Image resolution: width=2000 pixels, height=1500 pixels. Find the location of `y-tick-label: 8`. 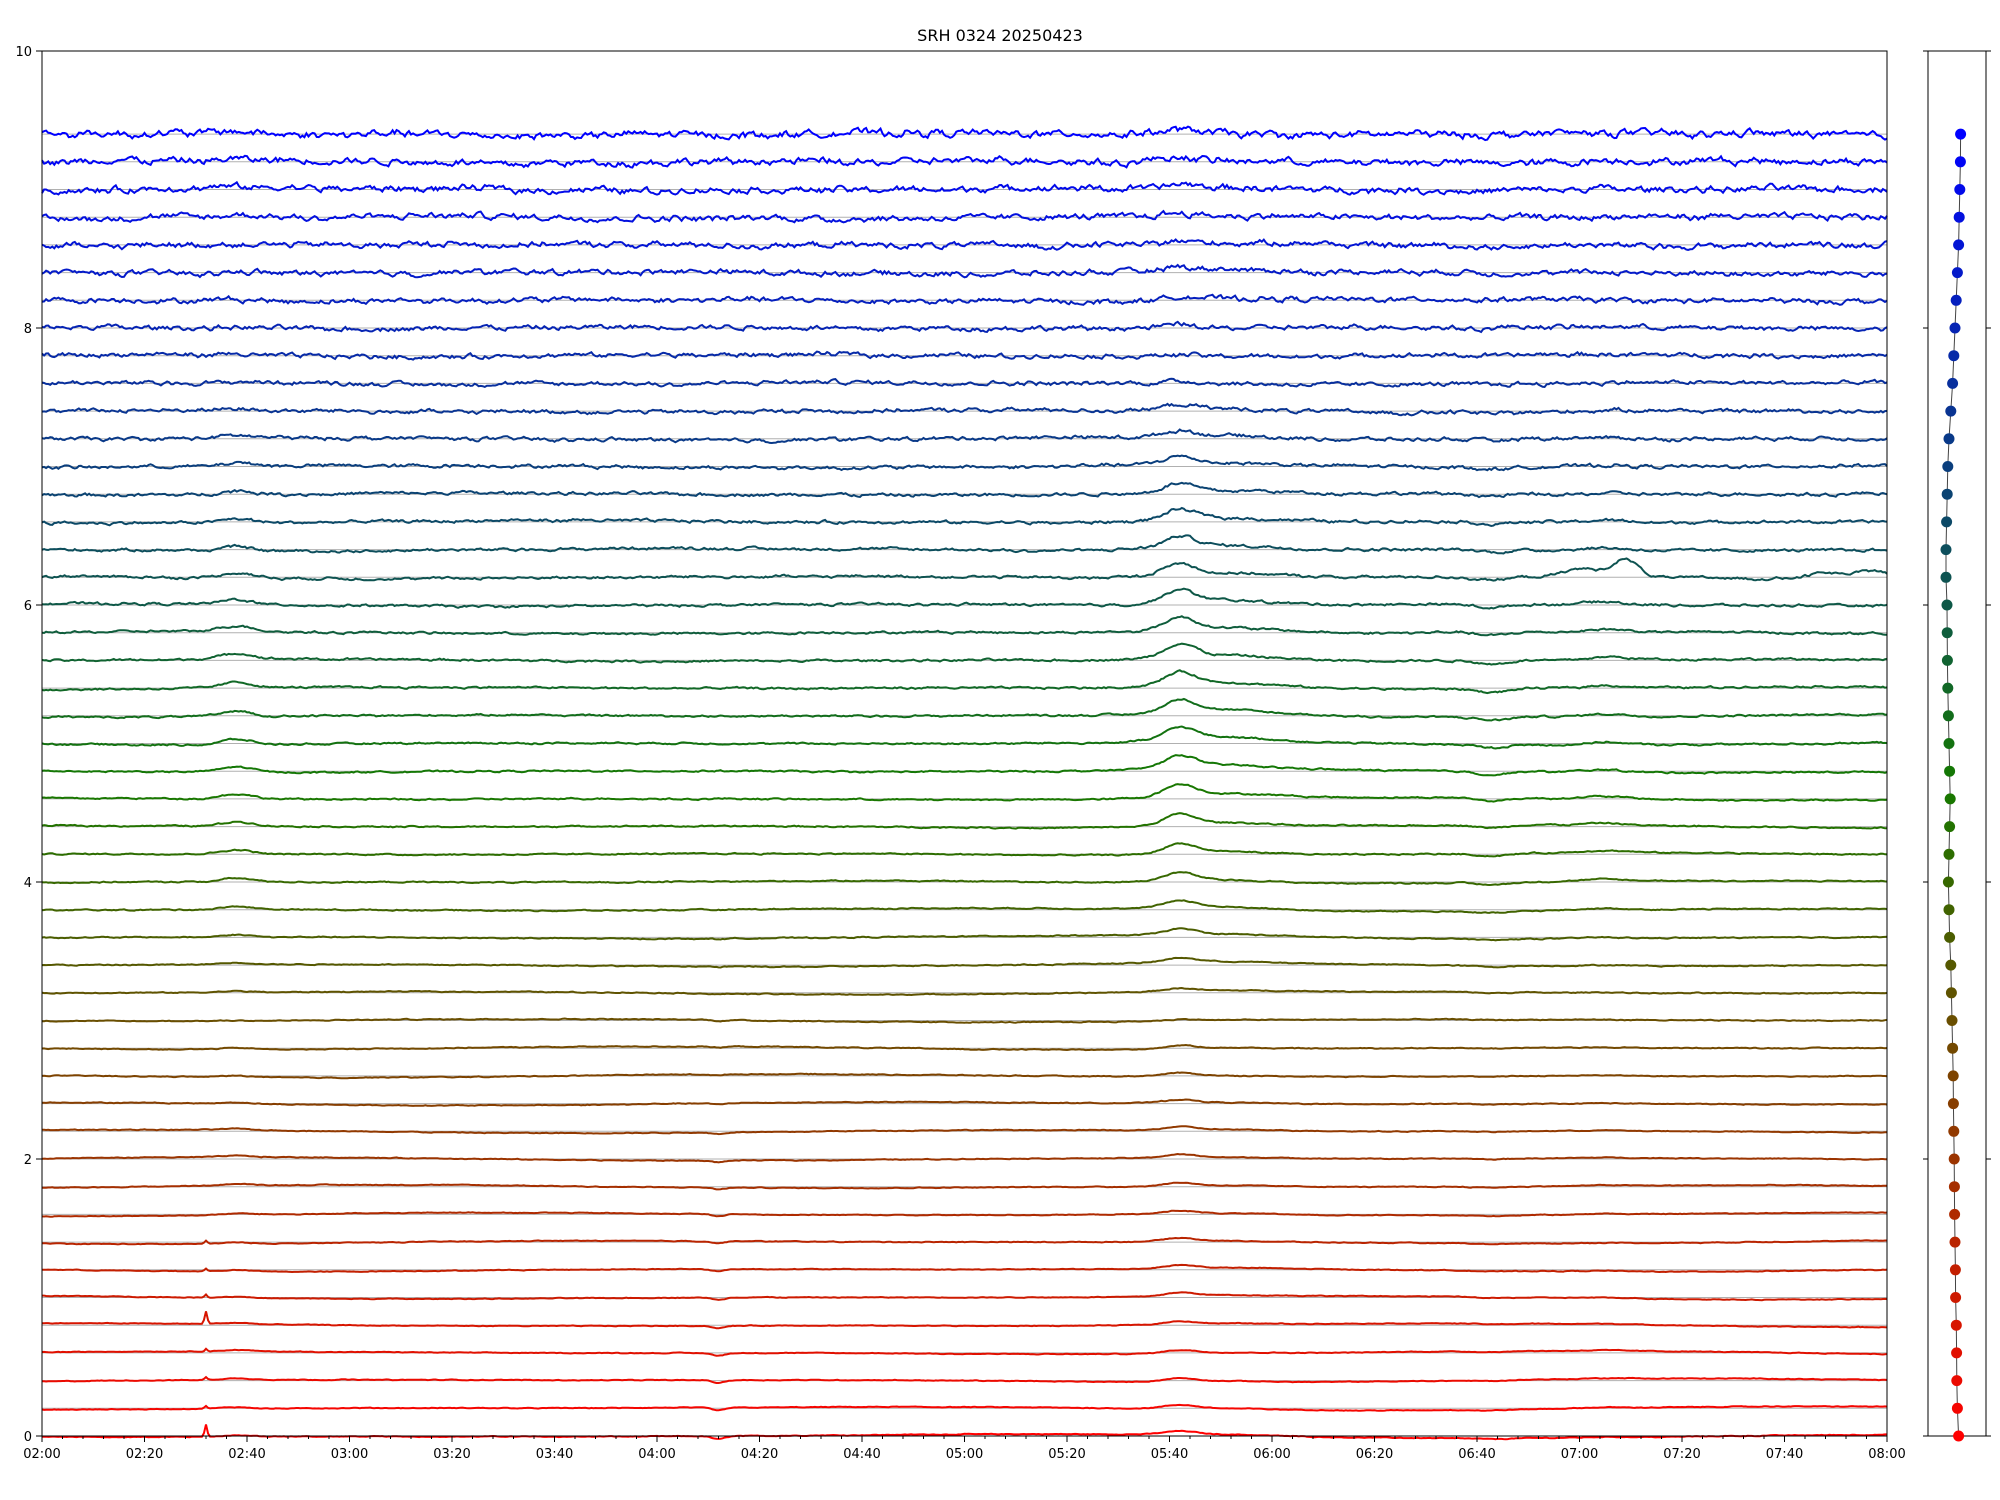

y-tick-label: 8 is located at coordinates (28, 329).